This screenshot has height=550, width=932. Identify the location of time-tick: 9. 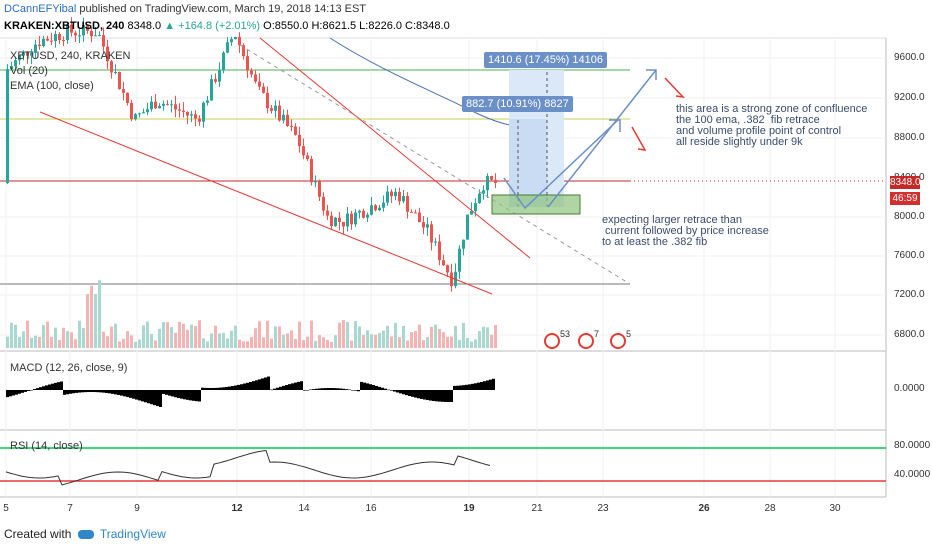
(137, 508).